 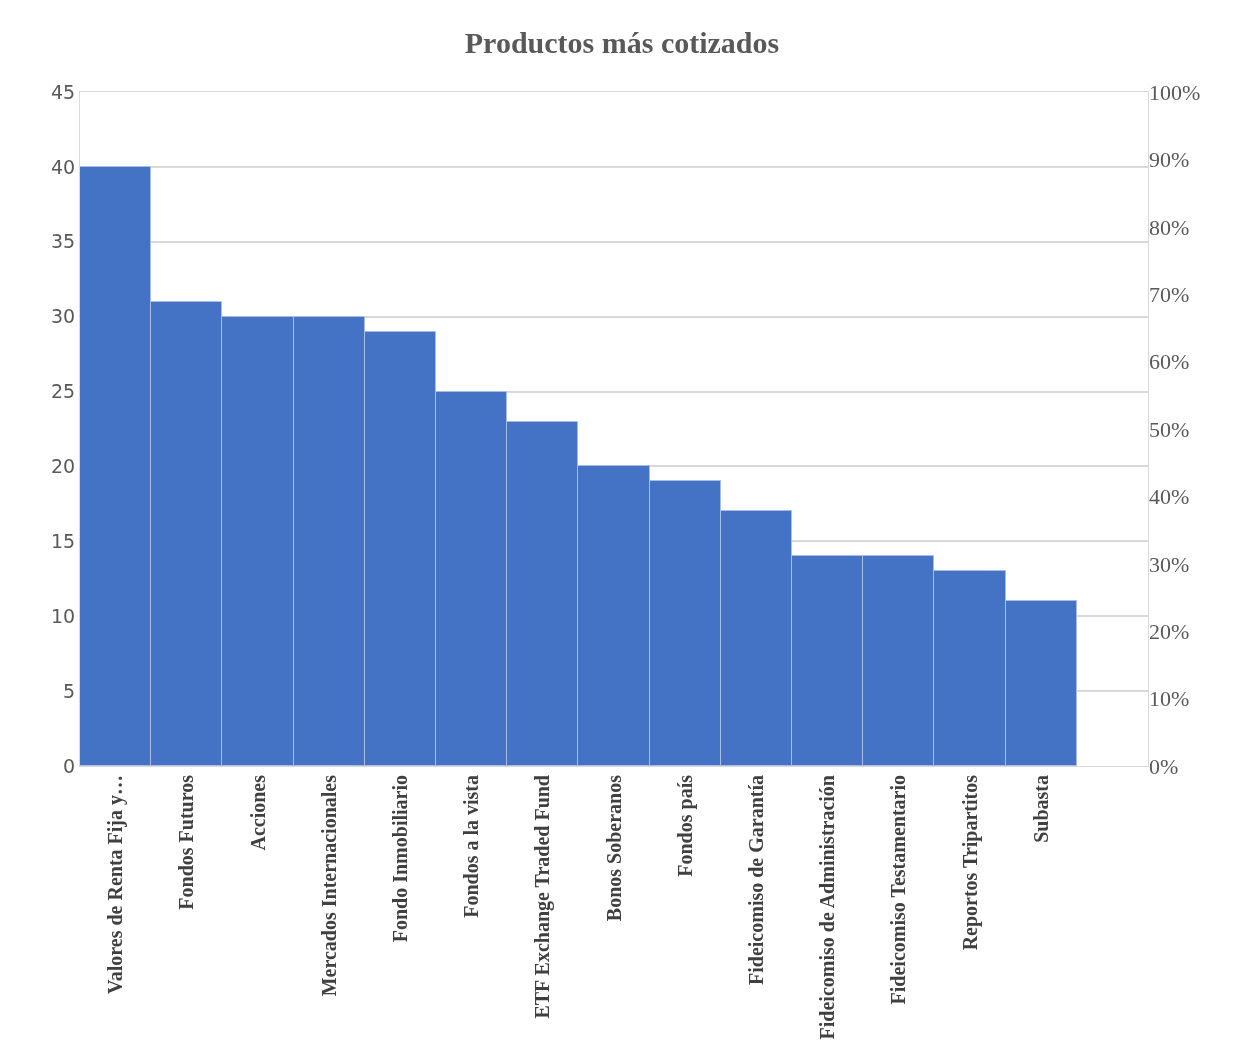 What do you see at coordinates (69, 765) in the screenshot?
I see `y-tick-label: 0` at bounding box center [69, 765].